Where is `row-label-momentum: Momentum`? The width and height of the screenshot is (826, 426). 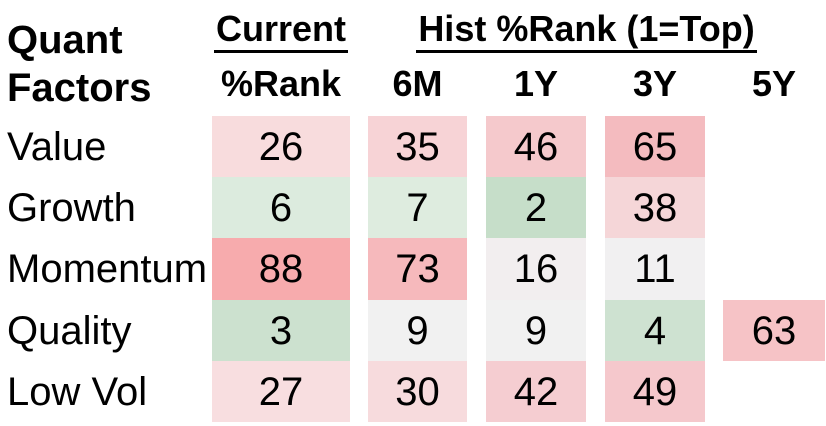
row-label-momentum: Momentum is located at coordinates (107, 269).